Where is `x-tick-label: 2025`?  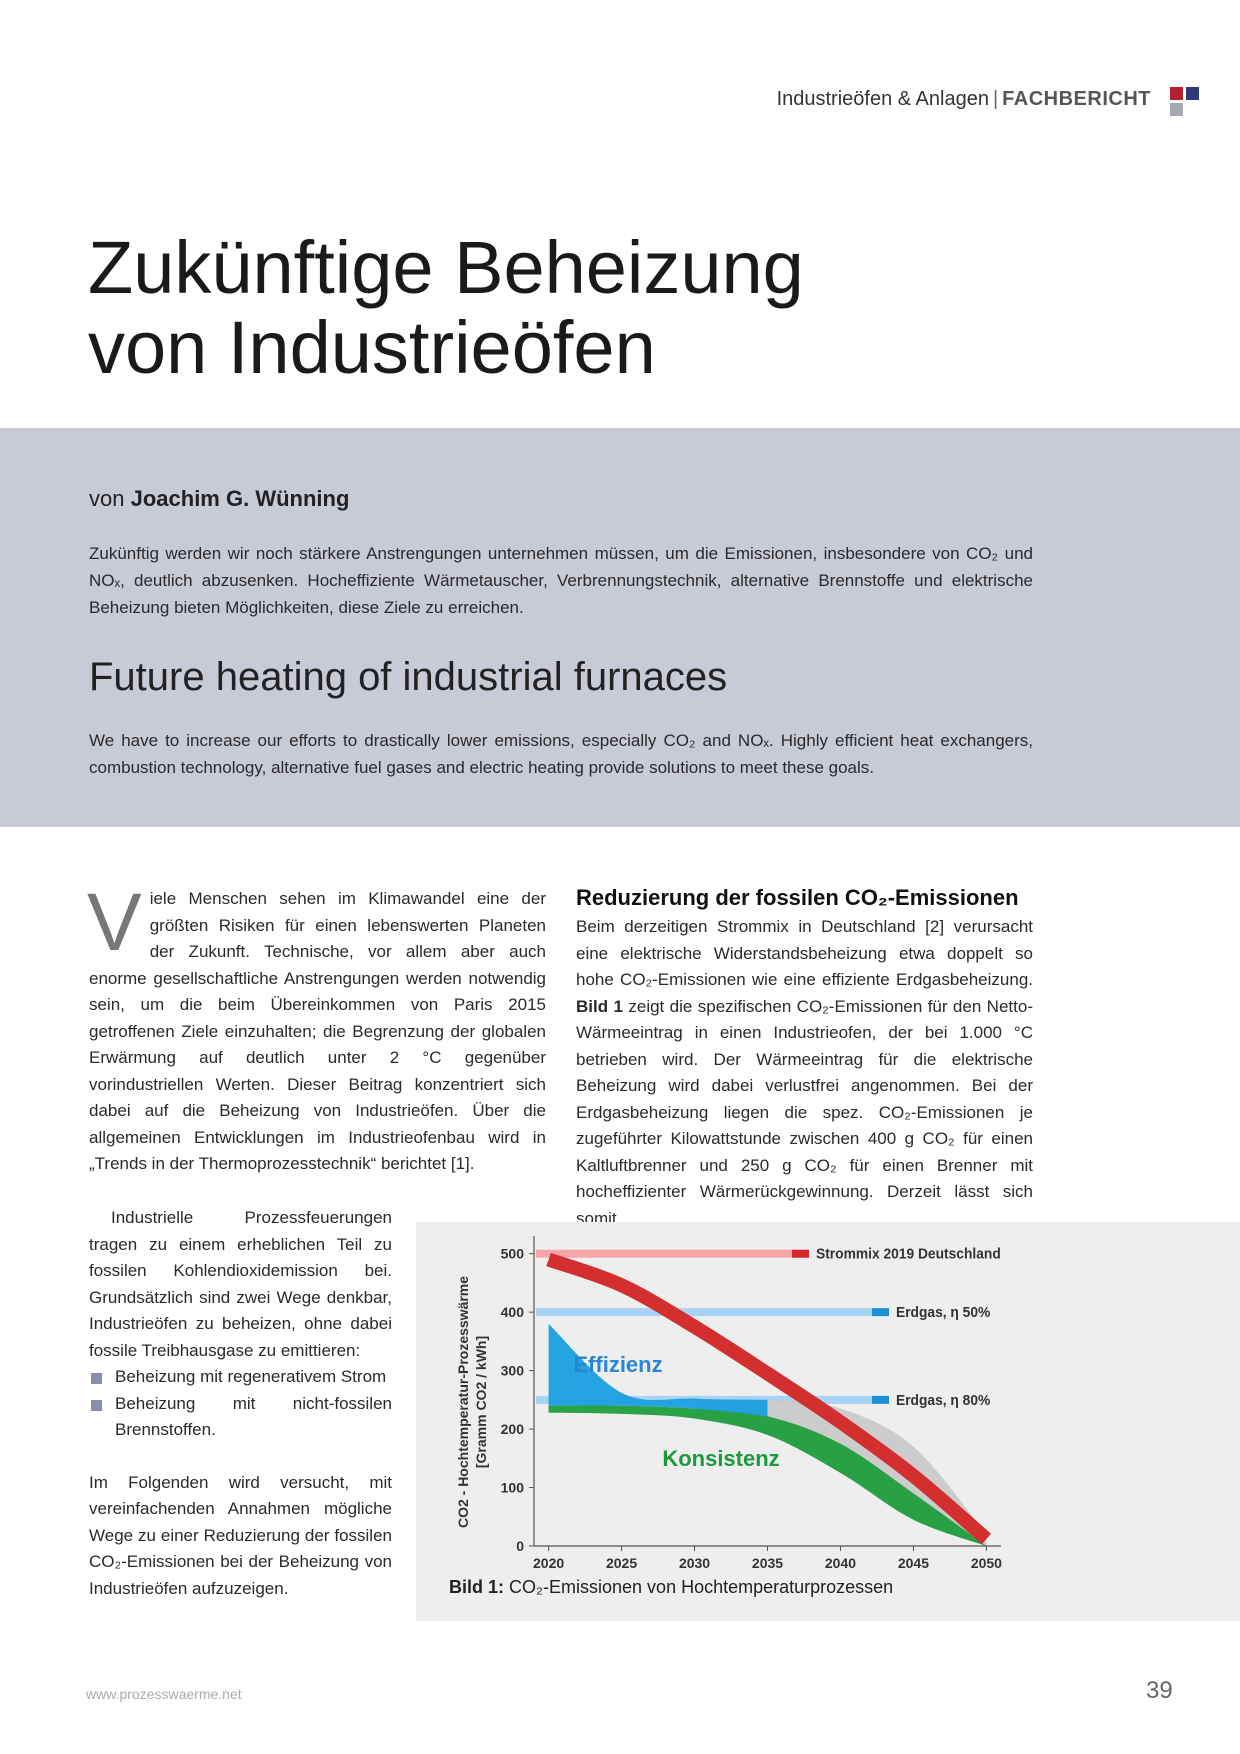 x-tick-label: 2025 is located at coordinates (621, 1563).